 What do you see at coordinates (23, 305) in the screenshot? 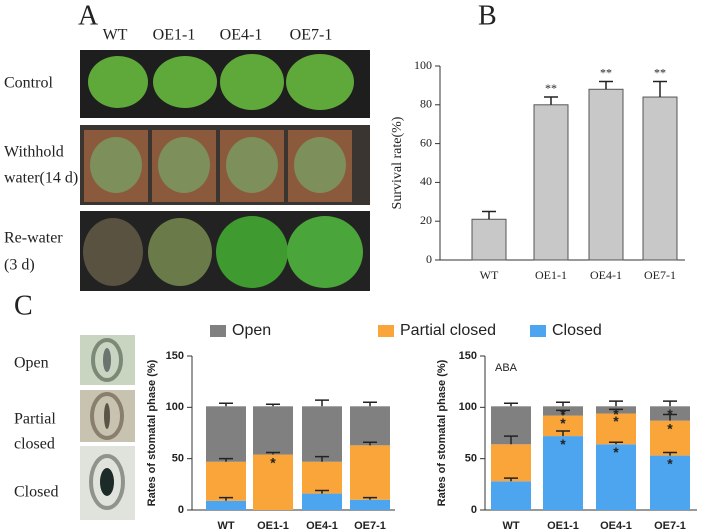
I see `panel-label: C` at bounding box center [23, 305].